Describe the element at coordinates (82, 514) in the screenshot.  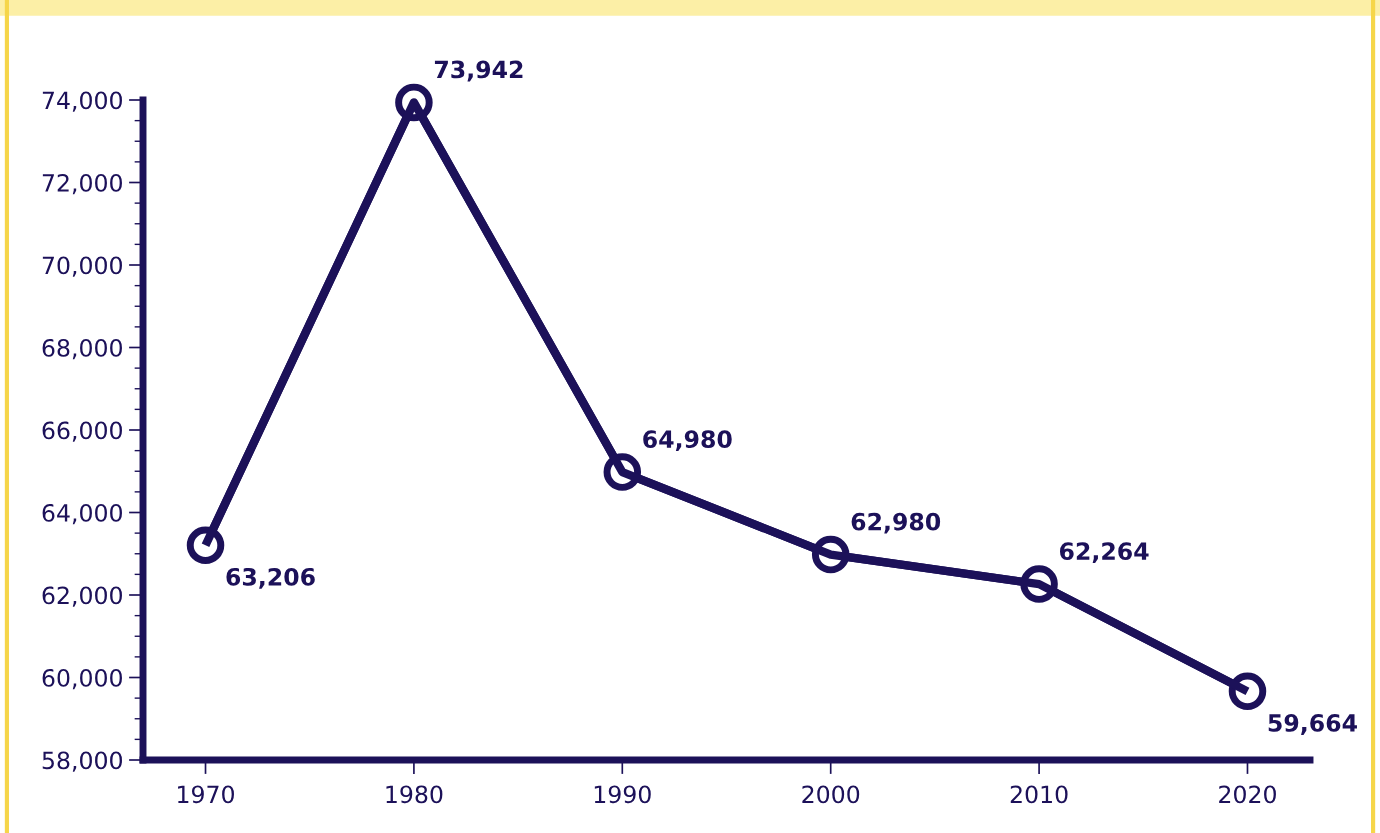
I see `y-tick-label: 64,000` at that location.